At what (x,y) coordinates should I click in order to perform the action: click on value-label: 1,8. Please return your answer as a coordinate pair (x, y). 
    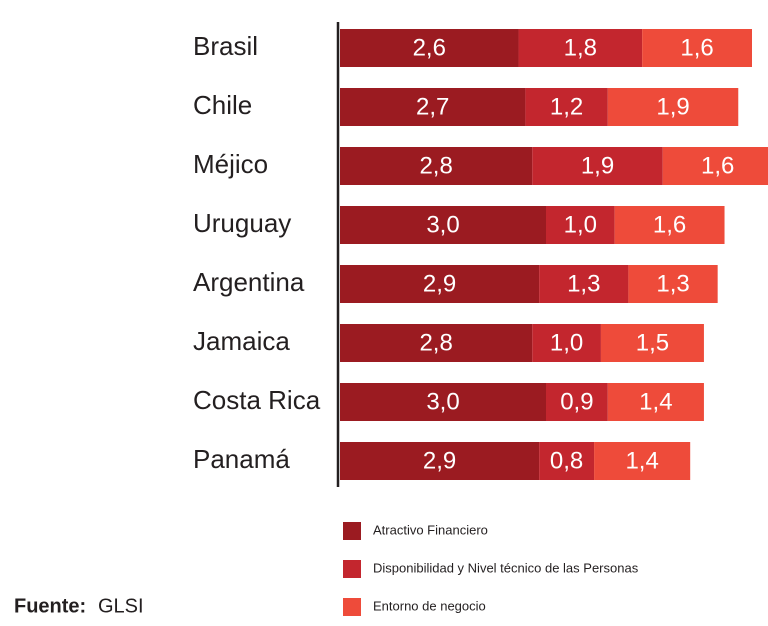
    Looking at the image, I should click on (580, 47).